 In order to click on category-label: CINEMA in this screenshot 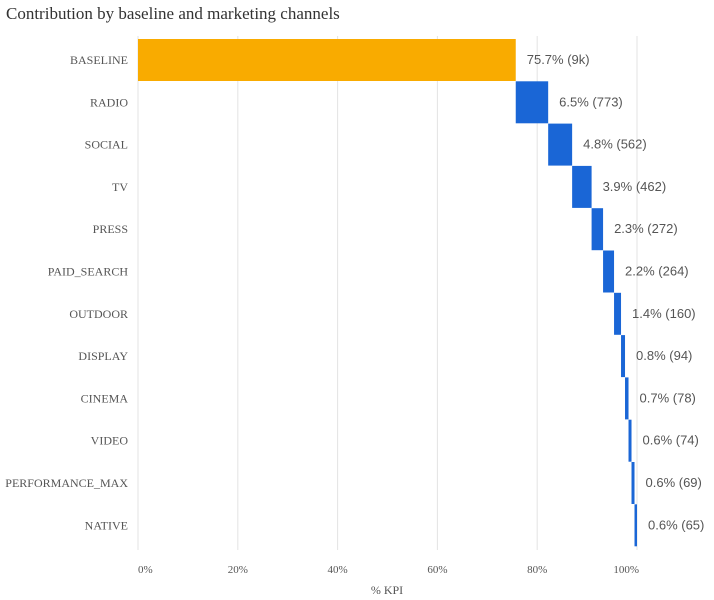, I will do `click(105, 398)`.